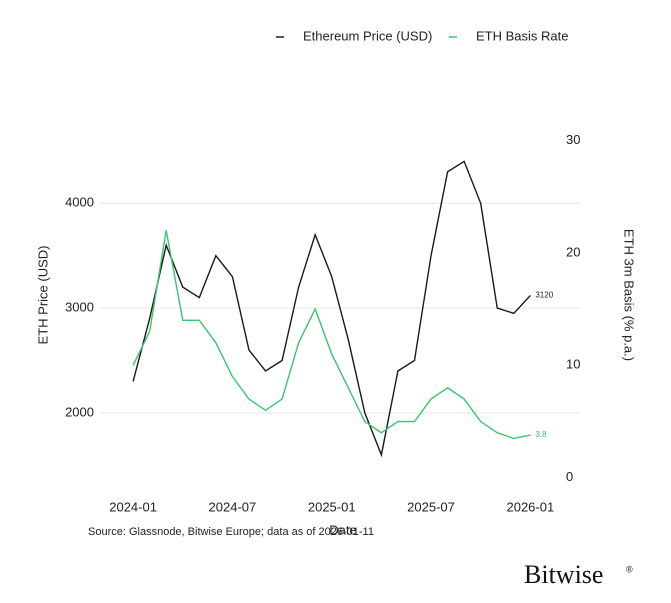 The image size is (671, 603). What do you see at coordinates (42, 295) in the screenshot?
I see `y-axis-label: ETH Price (USD)` at bounding box center [42, 295].